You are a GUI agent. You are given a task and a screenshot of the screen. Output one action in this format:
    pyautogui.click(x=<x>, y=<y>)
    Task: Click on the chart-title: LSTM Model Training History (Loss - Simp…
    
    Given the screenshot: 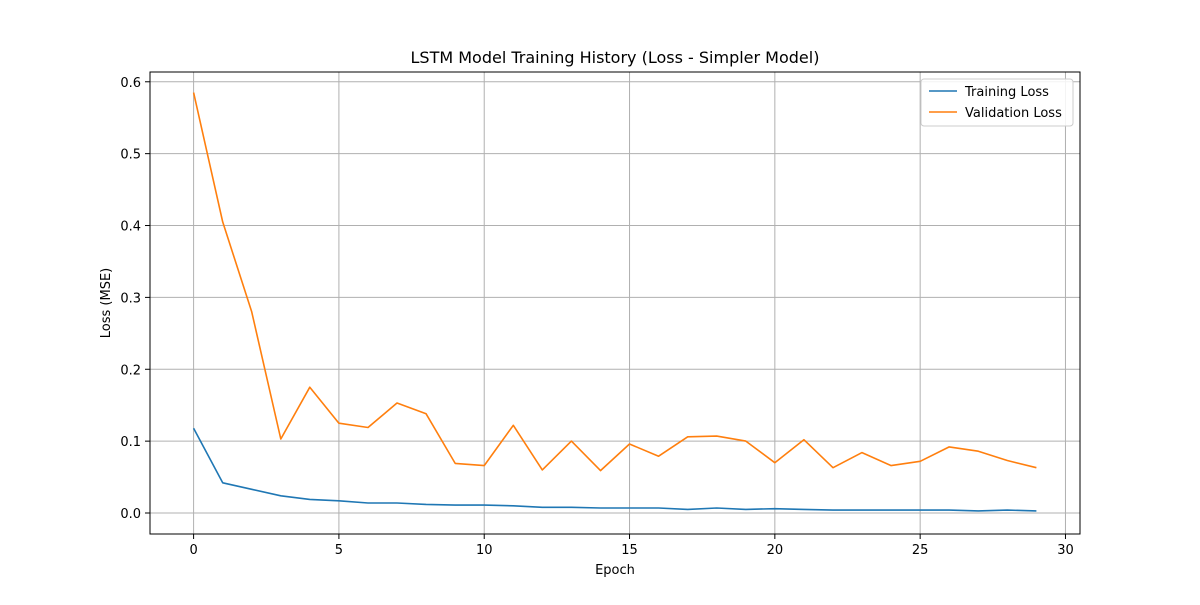 What is the action you would take?
    pyautogui.click(x=615, y=57)
    